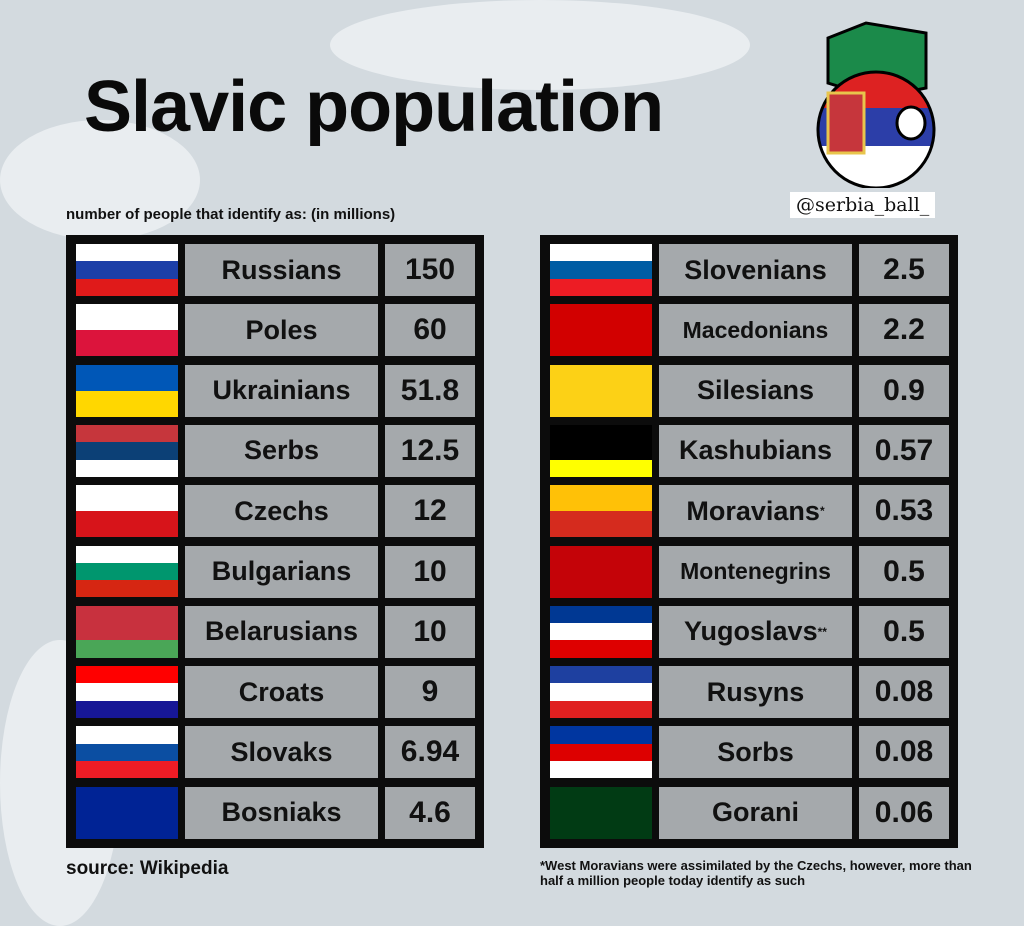  What do you see at coordinates (904, 330) in the screenshot?
I see `population-value: 2.2` at bounding box center [904, 330].